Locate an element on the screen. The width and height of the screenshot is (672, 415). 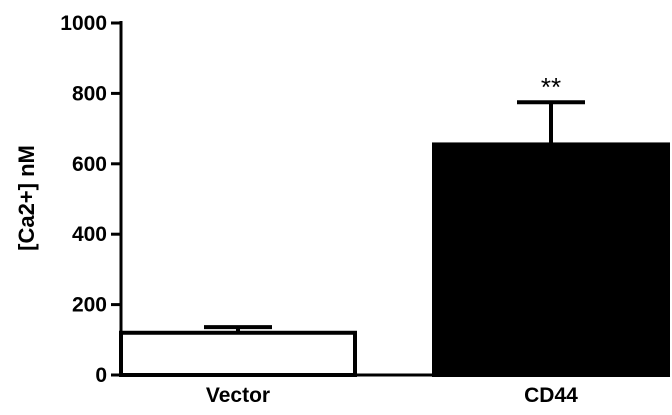
y-tick-label: 800 is located at coordinates (89, 93).